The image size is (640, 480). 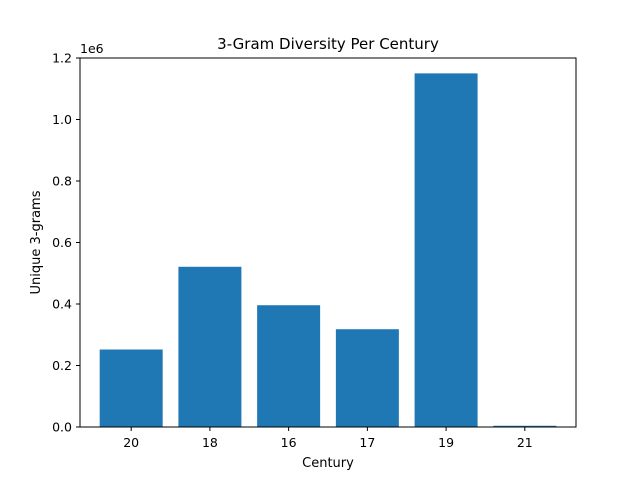 I want to click on y-axis-label: Unique 3-grams, so click(x=36, y=242).